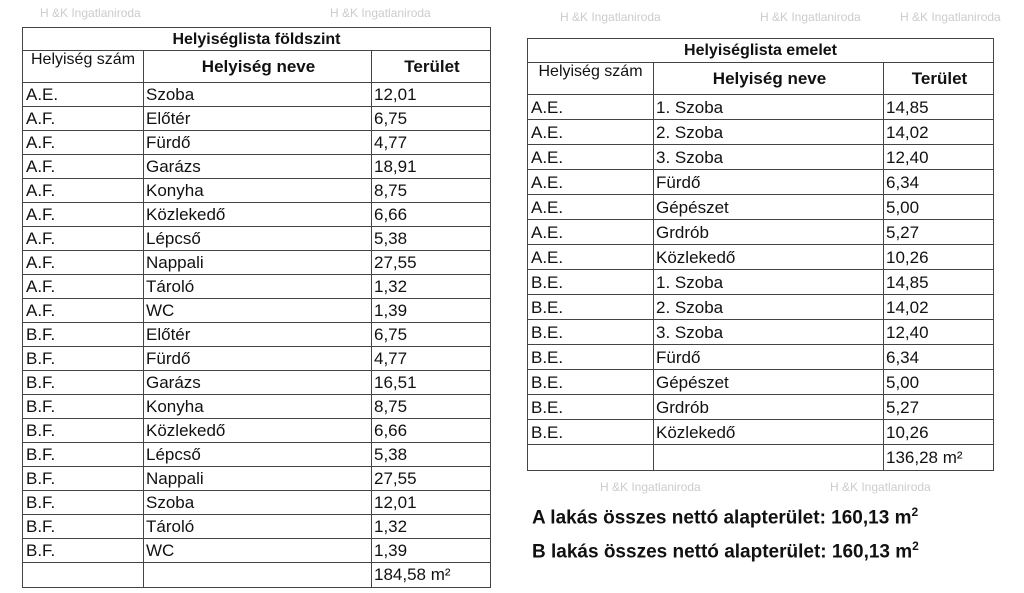 The image size is (1024, 593). Describe the element at coordinates (939, 78) in the screenshot. I see `header-area: Terület` at that location.